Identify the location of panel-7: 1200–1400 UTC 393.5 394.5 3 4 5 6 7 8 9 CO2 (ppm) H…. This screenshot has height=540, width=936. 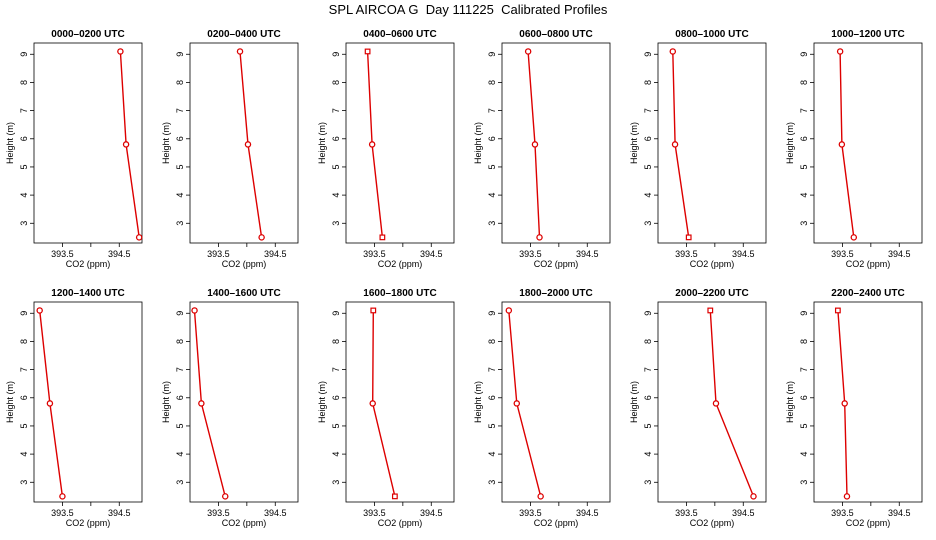
(74, 408).